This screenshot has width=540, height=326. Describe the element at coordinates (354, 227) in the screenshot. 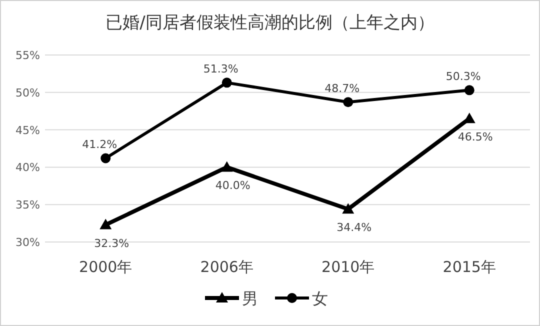

I see `data-label: 34.4%` at that location.